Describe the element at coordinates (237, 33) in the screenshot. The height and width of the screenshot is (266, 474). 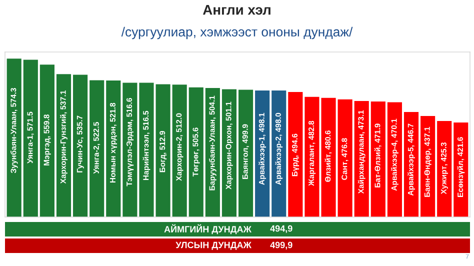
I see `chart-subtitle: /сургуулиар, хэмжээст ононы дундаж/` at that location.